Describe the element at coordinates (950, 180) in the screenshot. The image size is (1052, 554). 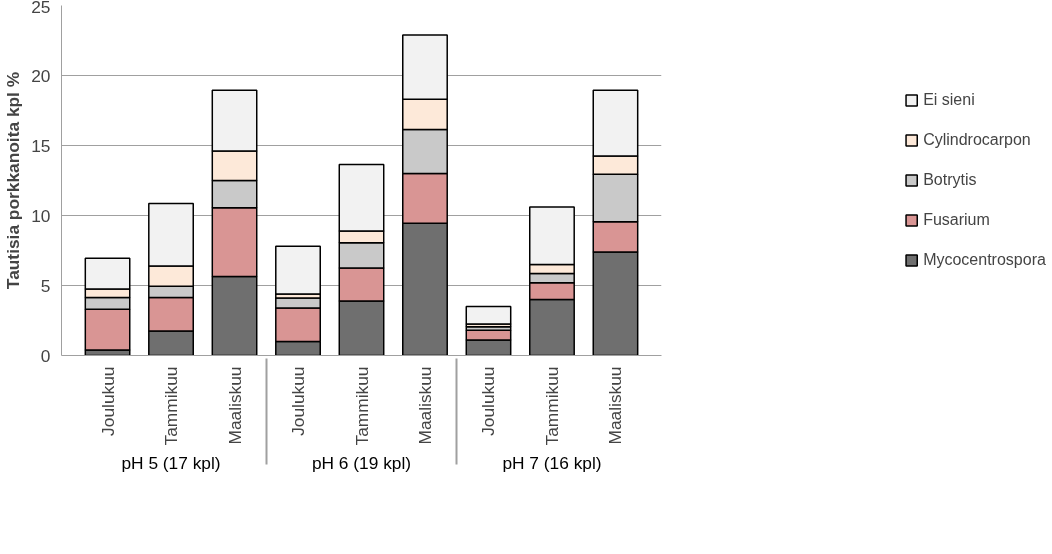
I see `legend-label: Botrytis` at that location.